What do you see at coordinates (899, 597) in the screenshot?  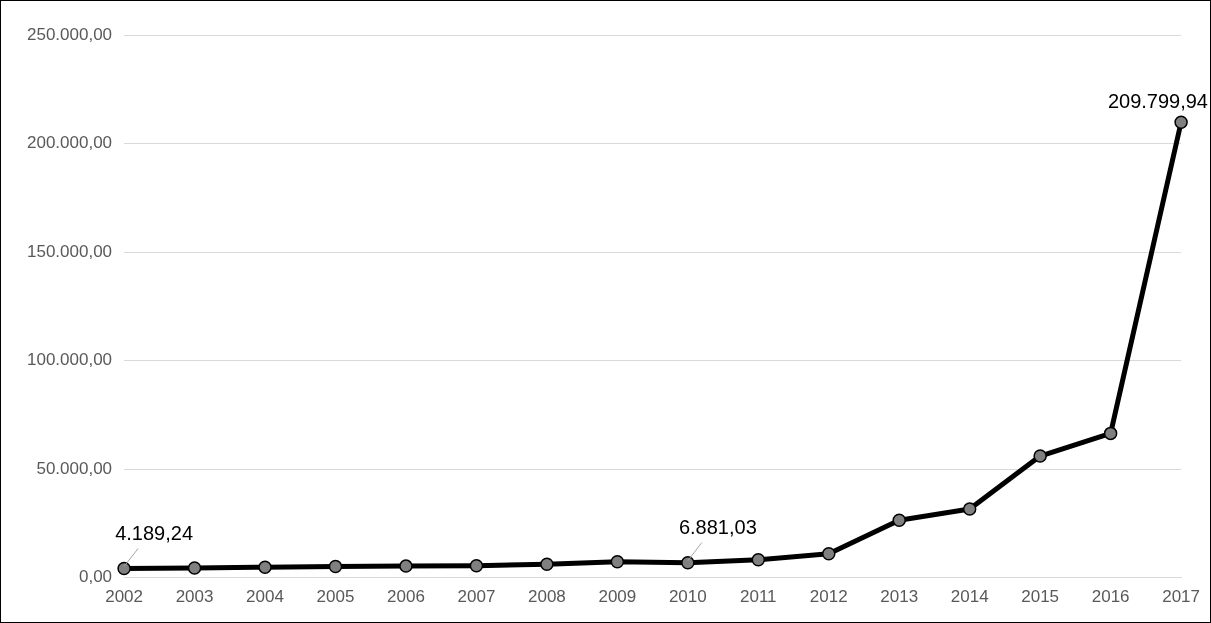 I see `x-tick-label: 2013` at bounding box center [899, 597].